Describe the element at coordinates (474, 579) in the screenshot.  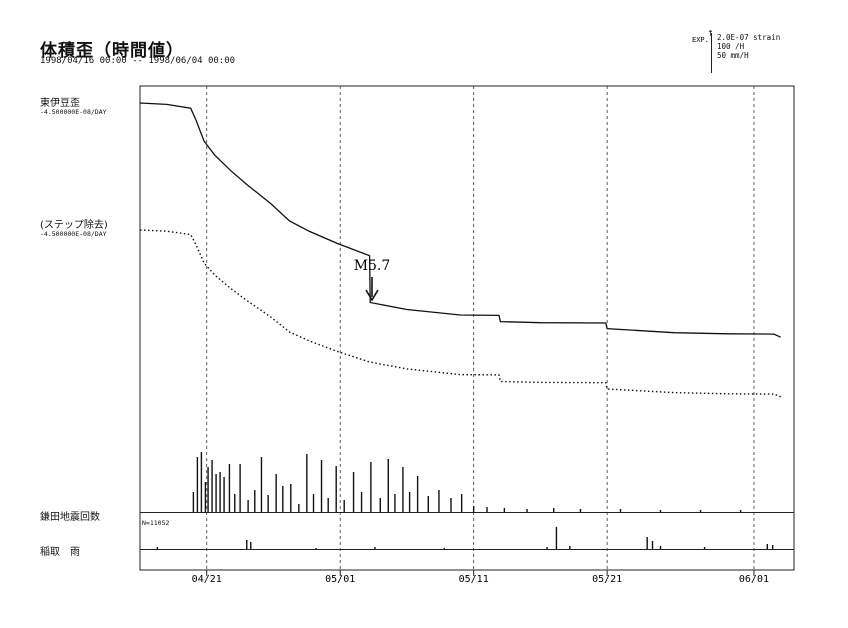
I see `x-tick-label: 05/11` at that location.